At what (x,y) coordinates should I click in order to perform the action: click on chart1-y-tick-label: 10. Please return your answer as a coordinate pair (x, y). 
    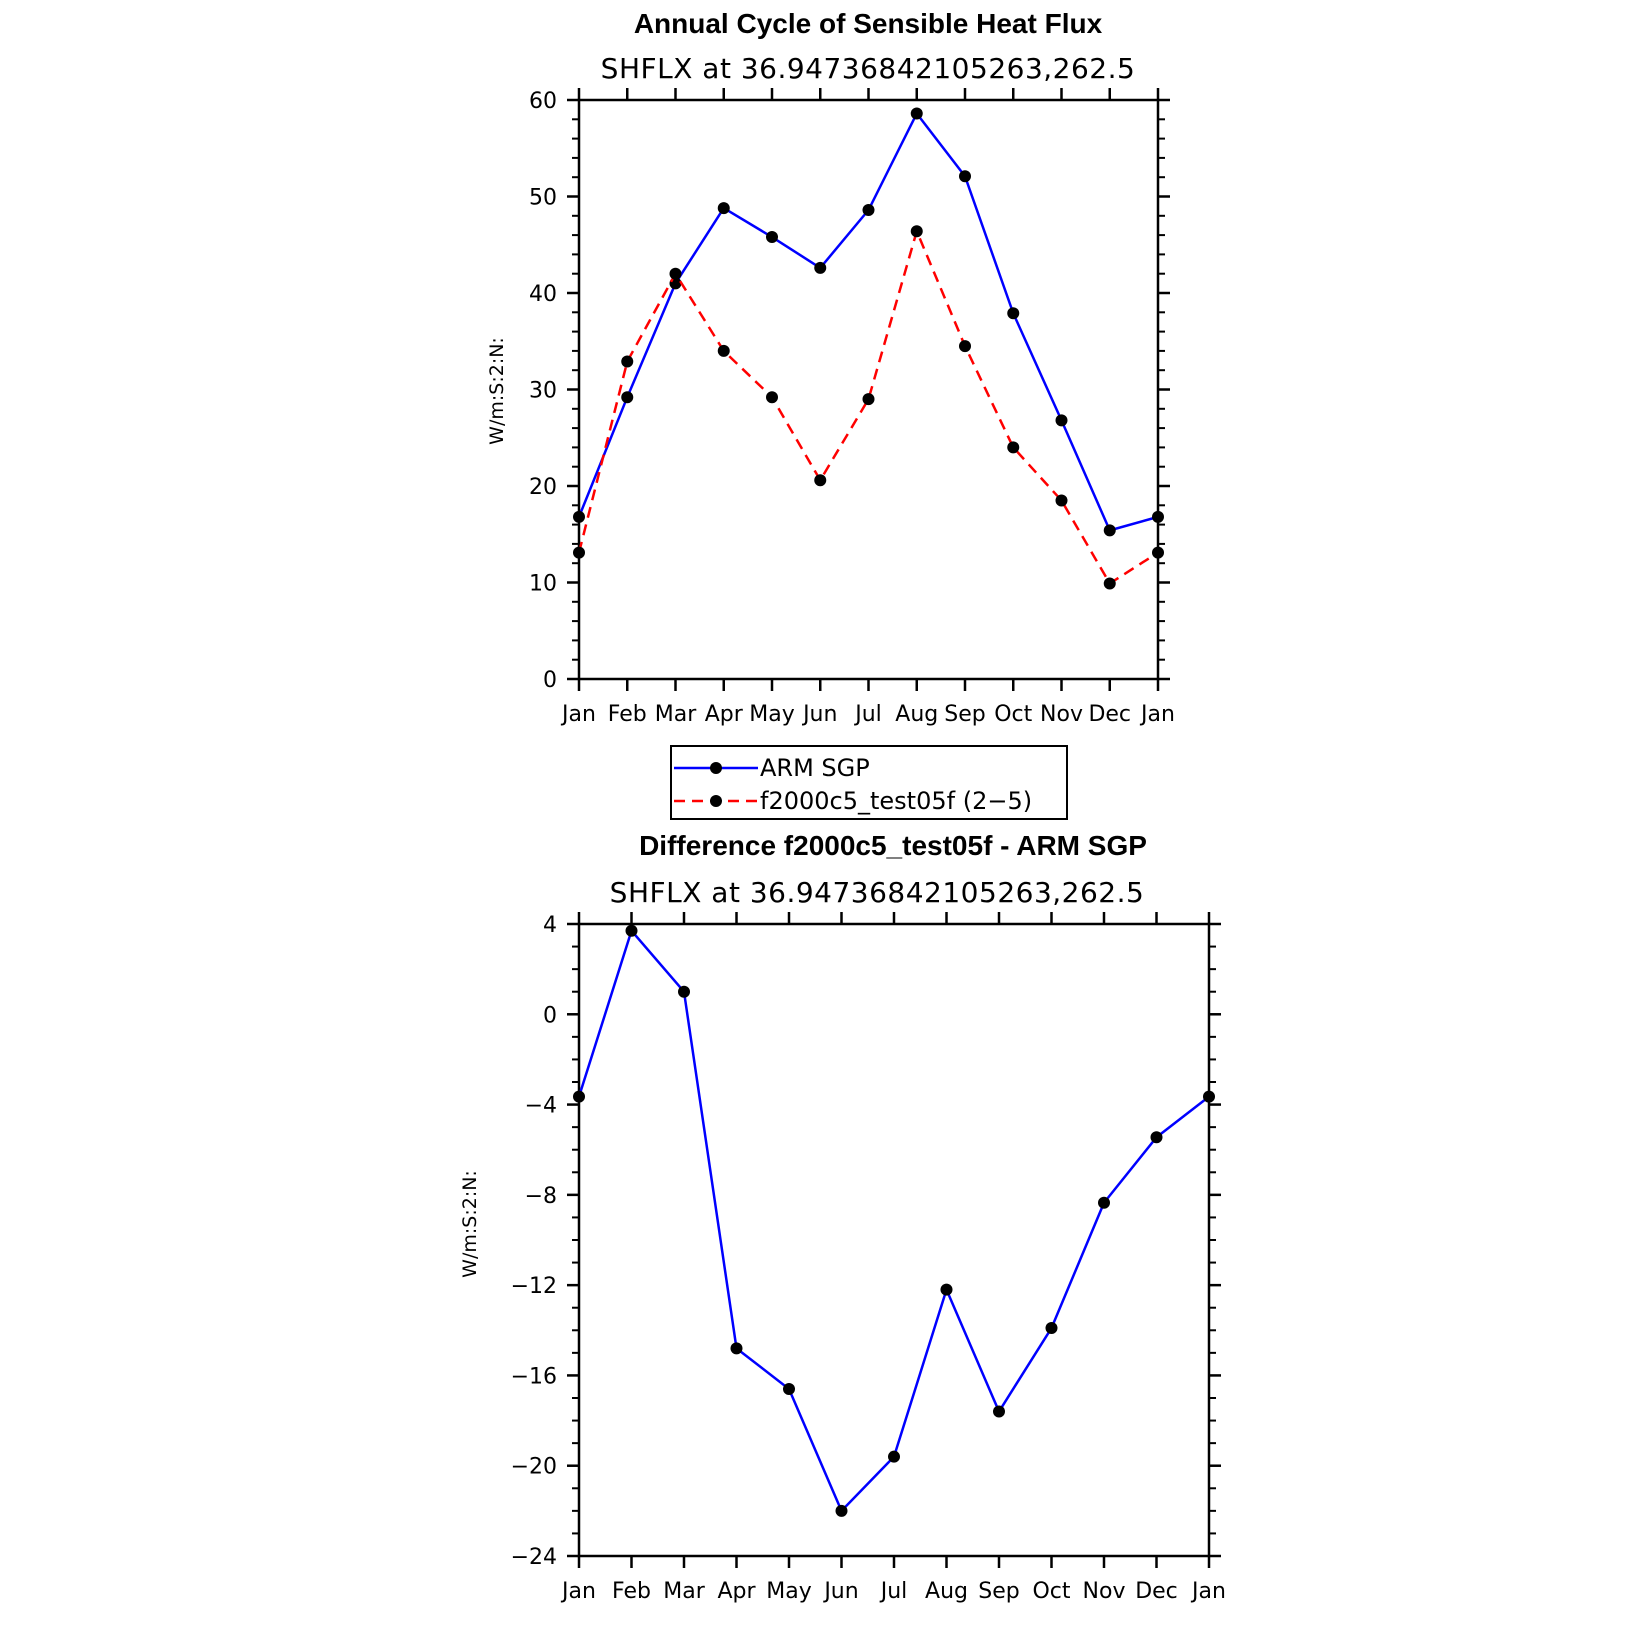
    Looking at the image, I should click on (543, 584).